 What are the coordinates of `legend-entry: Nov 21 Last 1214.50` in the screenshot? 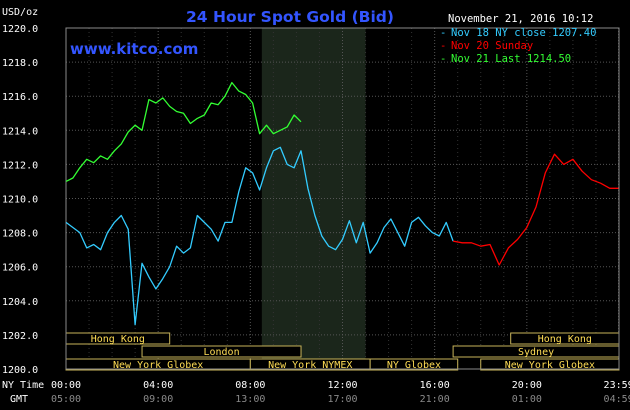 It's located at (511, 59).